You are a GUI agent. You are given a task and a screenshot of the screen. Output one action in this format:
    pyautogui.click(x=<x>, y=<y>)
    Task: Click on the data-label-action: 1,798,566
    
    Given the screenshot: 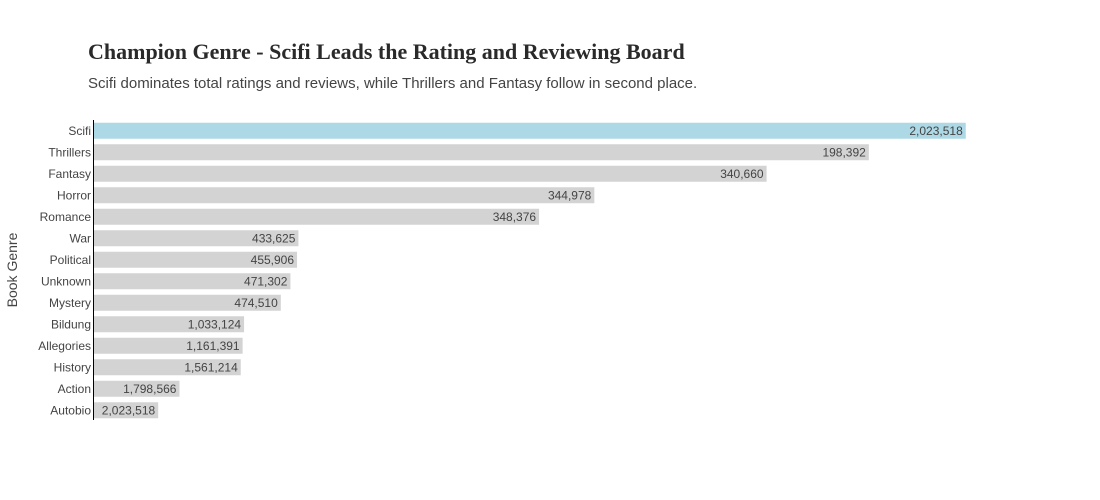 What is the action you would take?
    pyautogui.click(x=150, y=389)
    